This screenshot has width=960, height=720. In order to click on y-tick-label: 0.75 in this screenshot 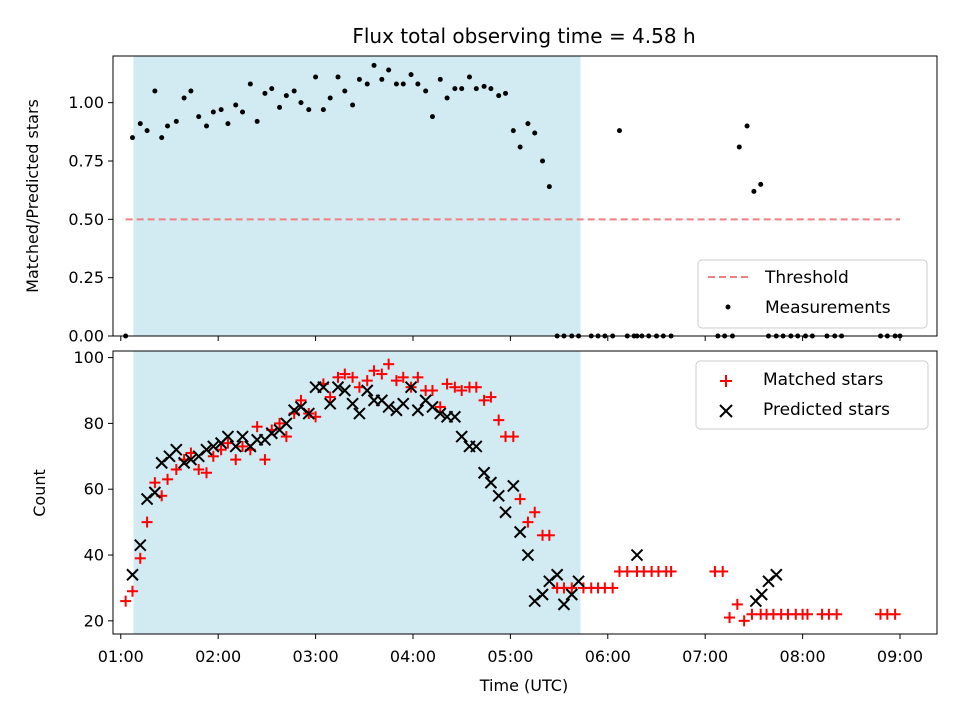, I will do `click(86, 161)`.